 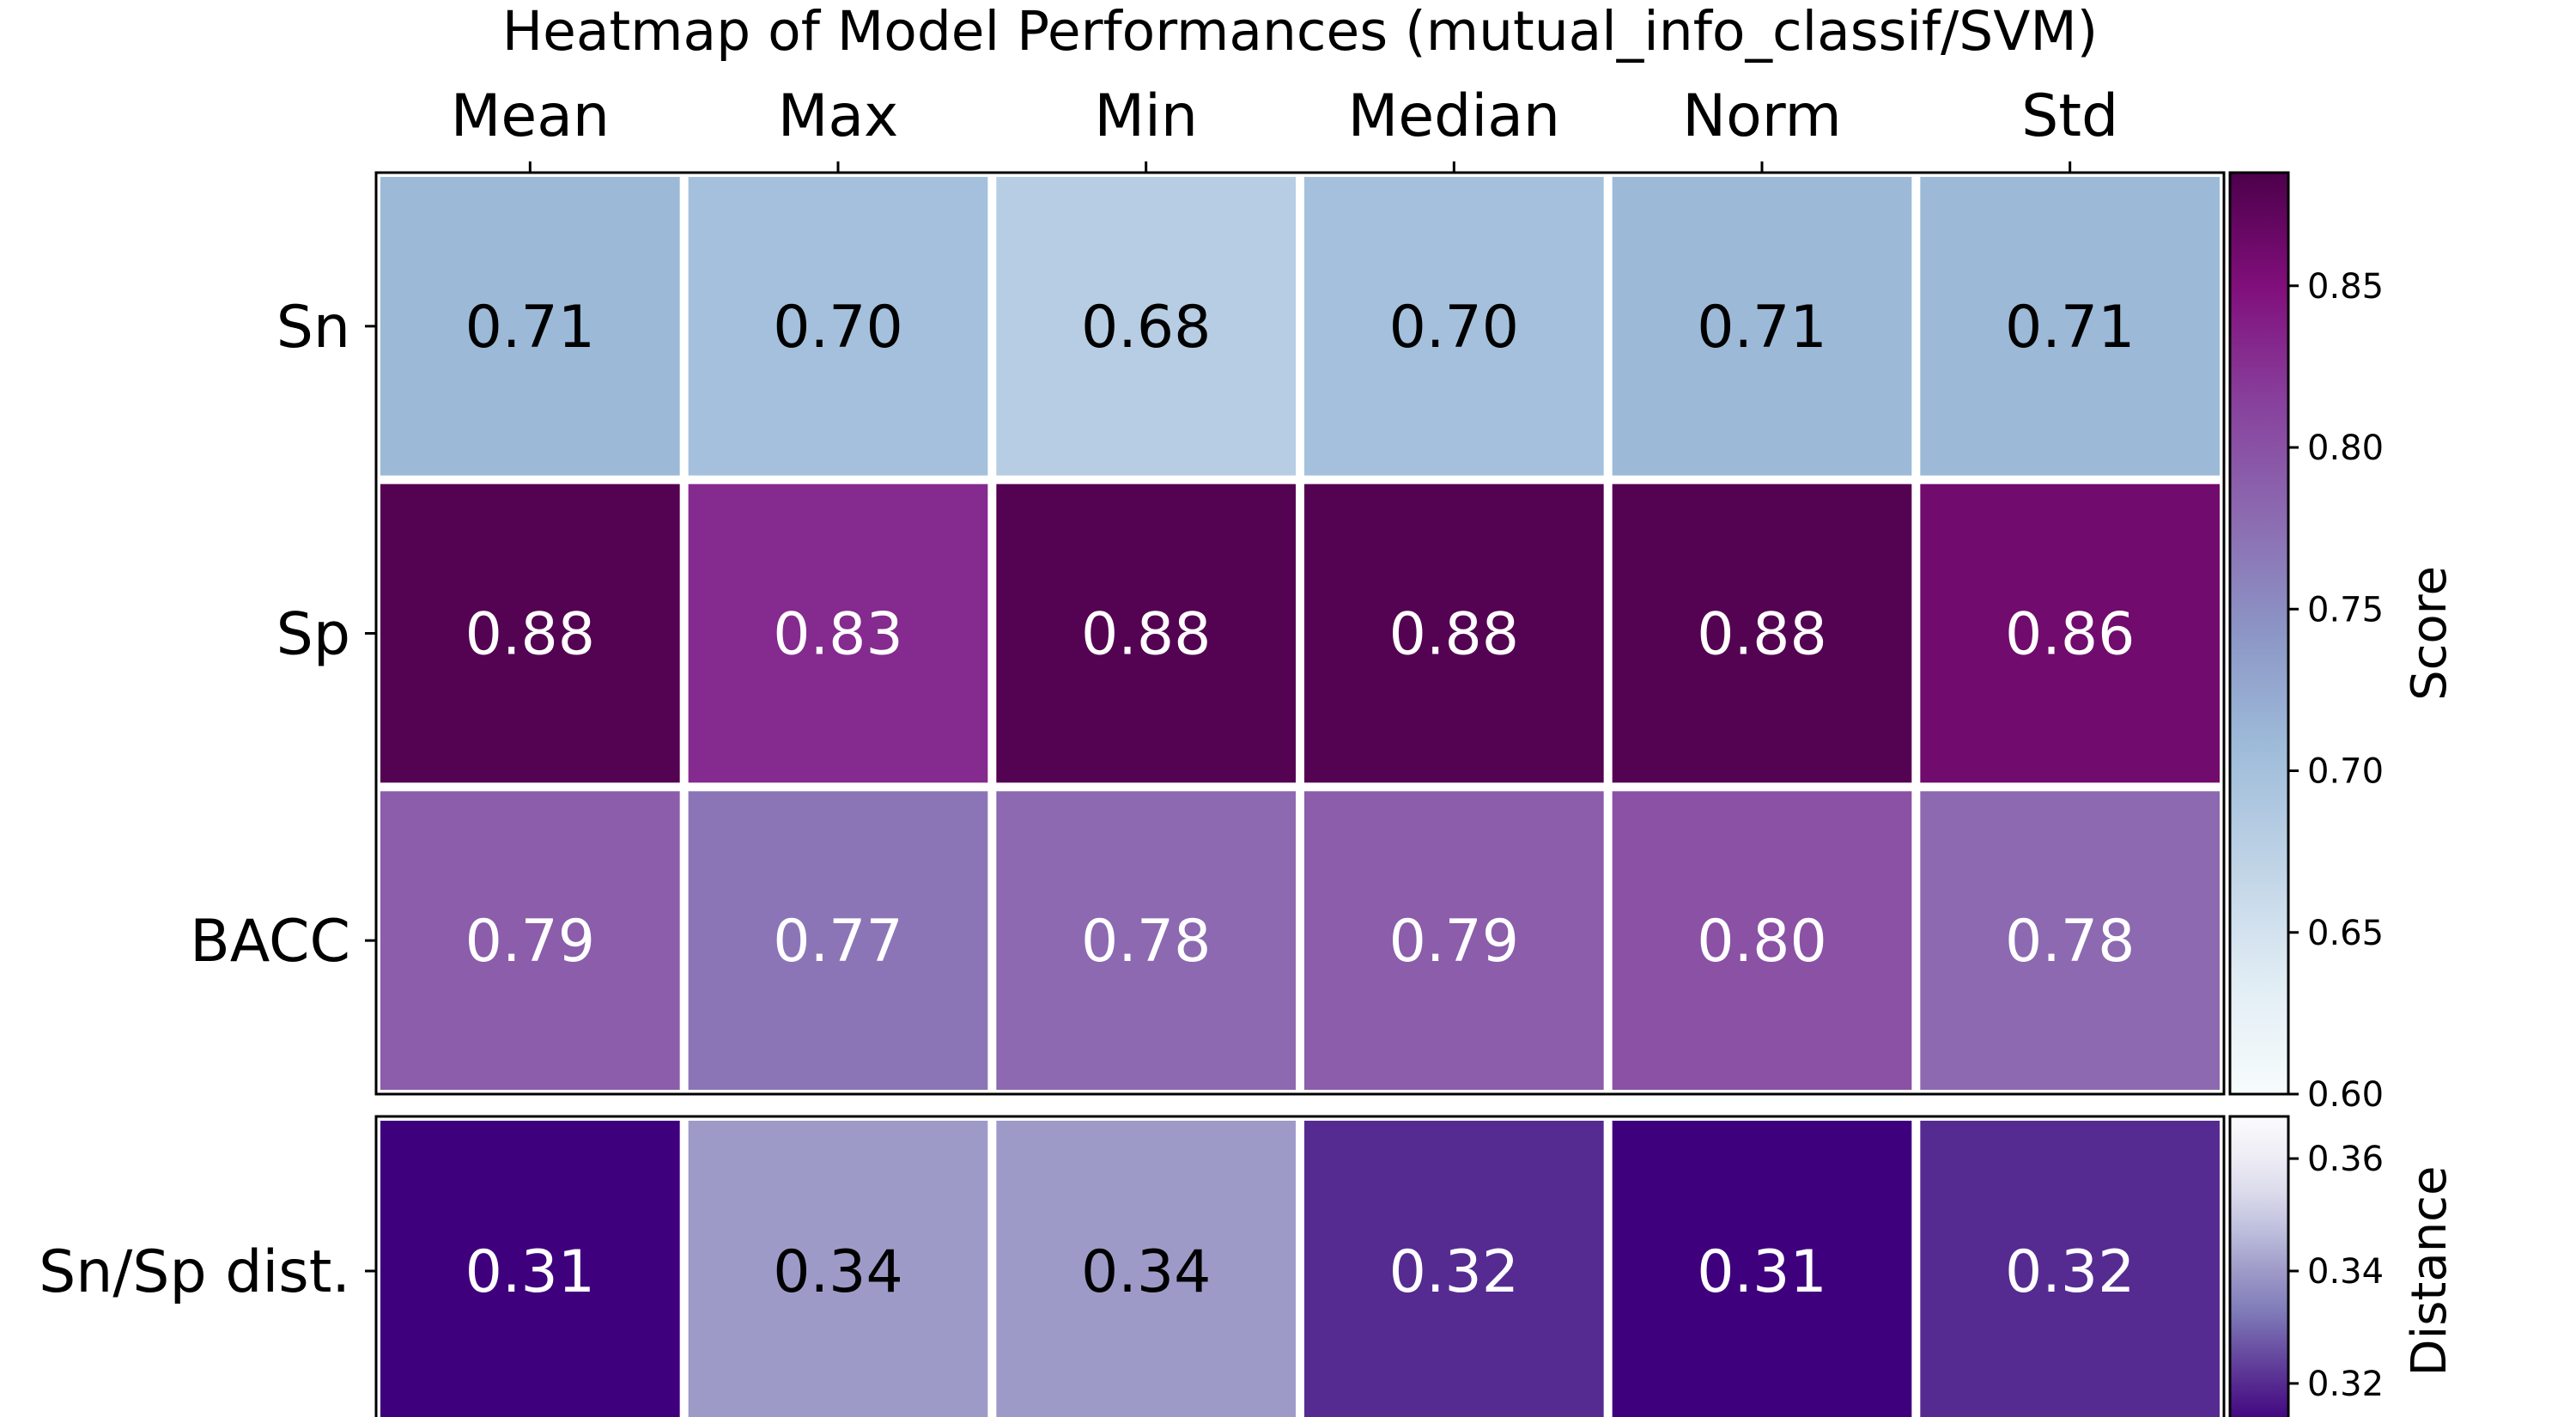 I want to click on cell-value-label: 0.83, so click(x=837, y=635).